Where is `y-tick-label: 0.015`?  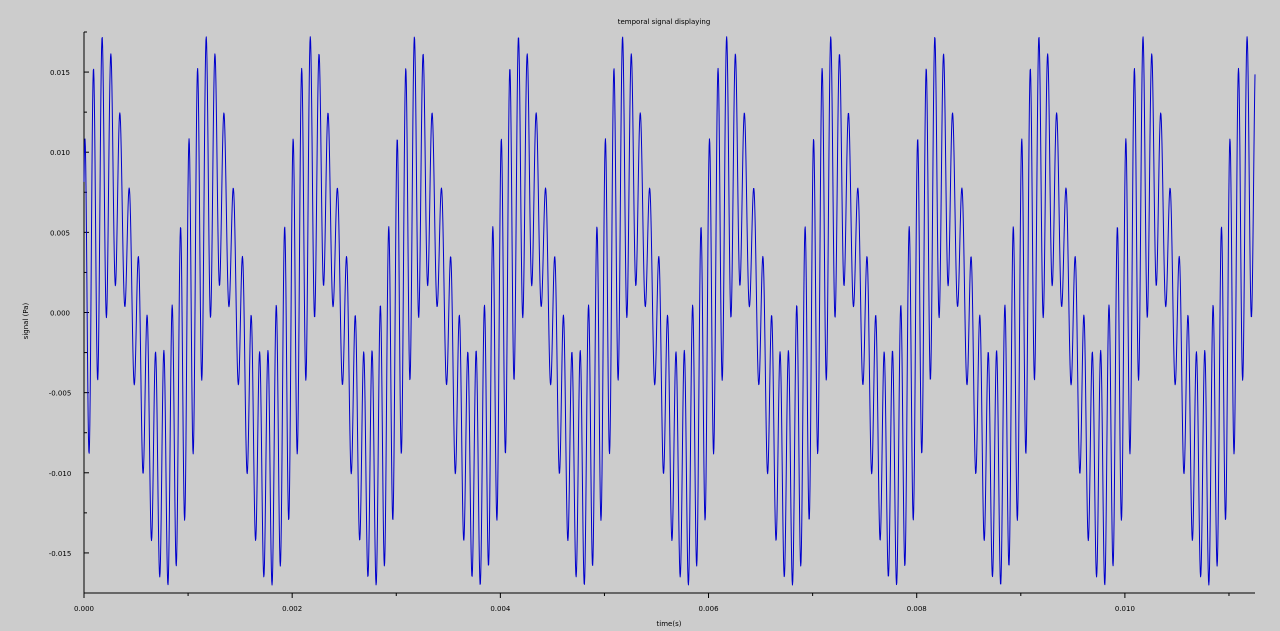
y-tick-label: 0.015 is located at coordinates (60, 73).